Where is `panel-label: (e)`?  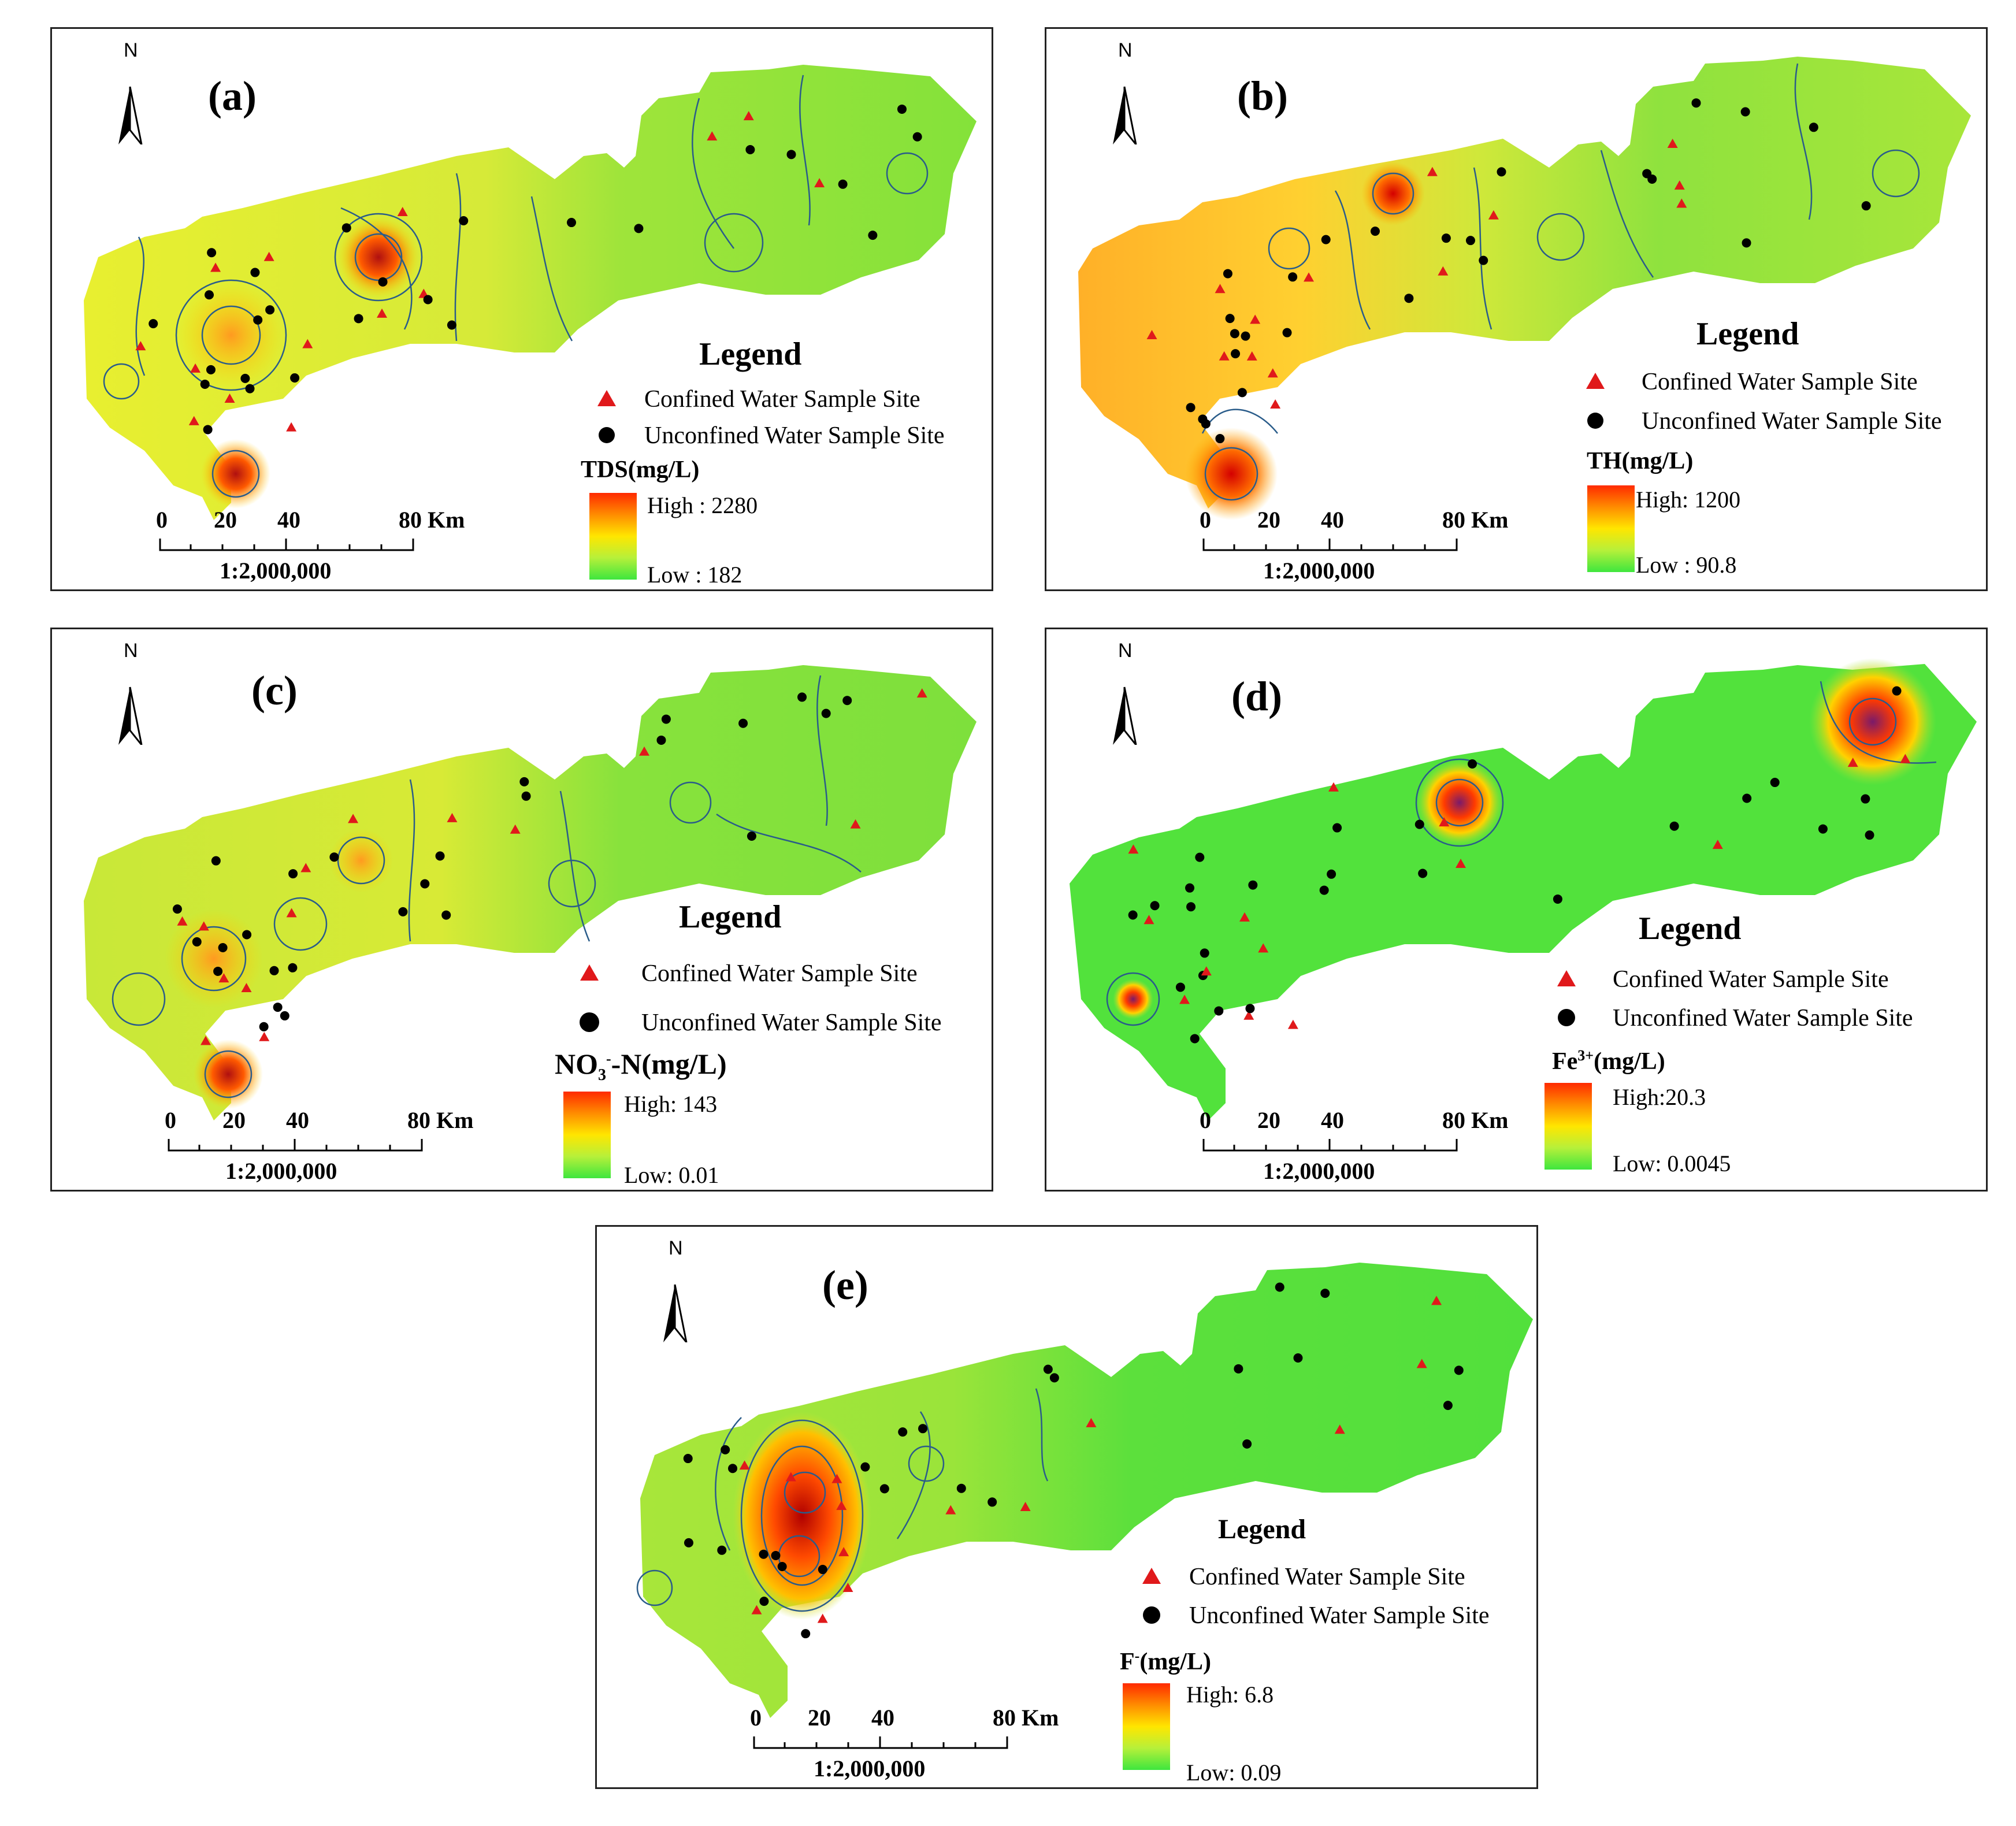 panel-label: (e) is located at coordinates (845, 1285).